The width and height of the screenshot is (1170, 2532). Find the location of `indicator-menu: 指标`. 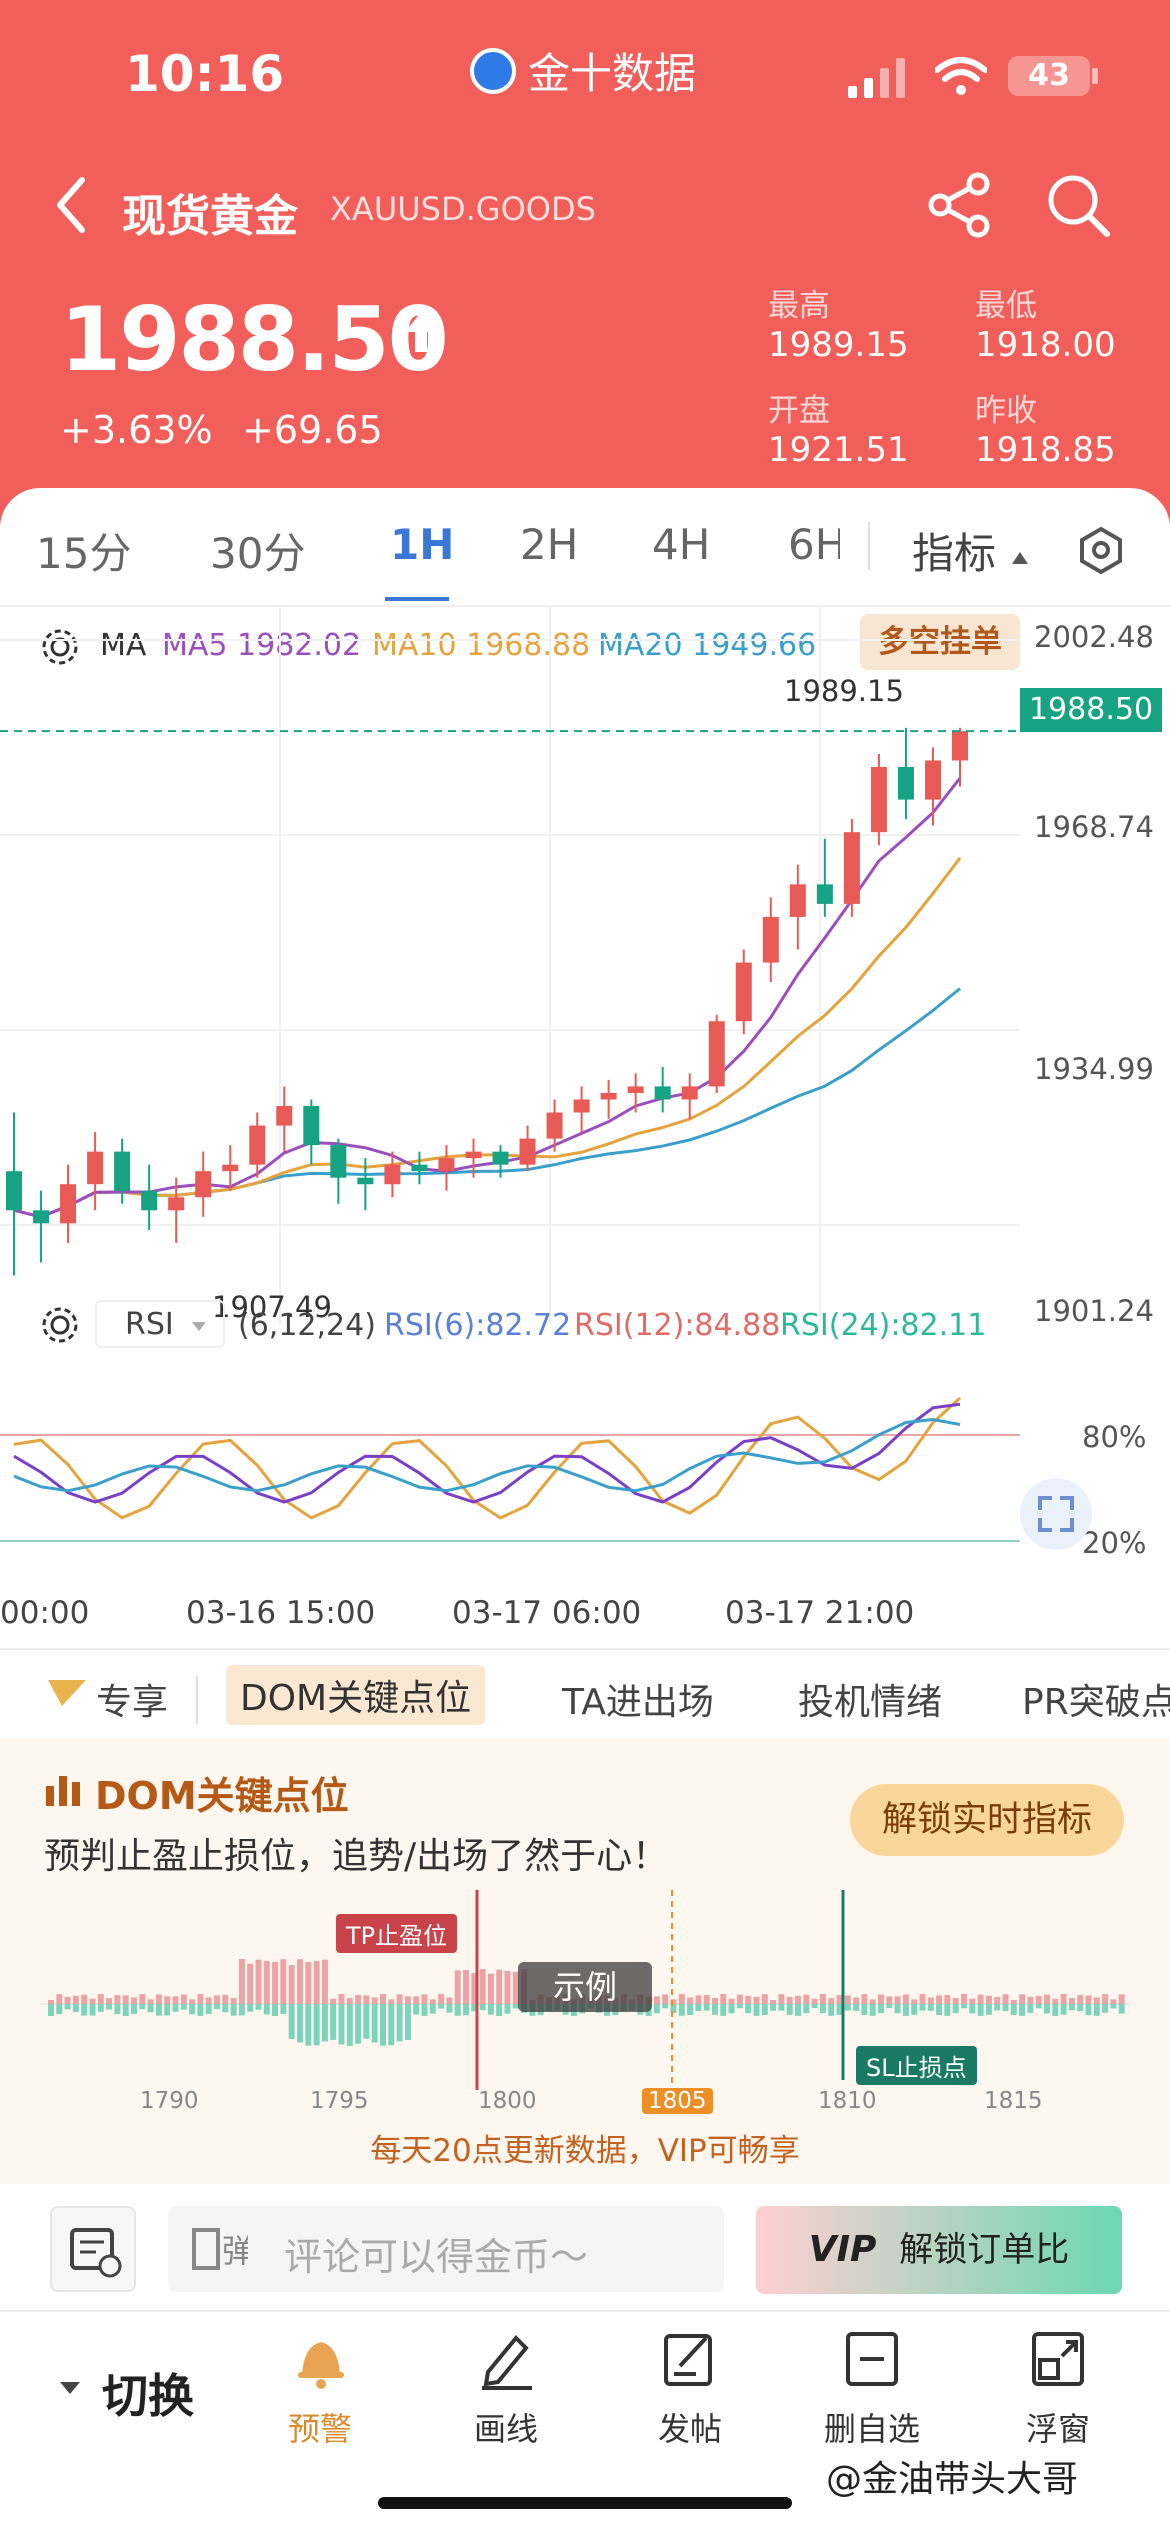

indicator-menu: 指标 is located at coordinates (954, 553).